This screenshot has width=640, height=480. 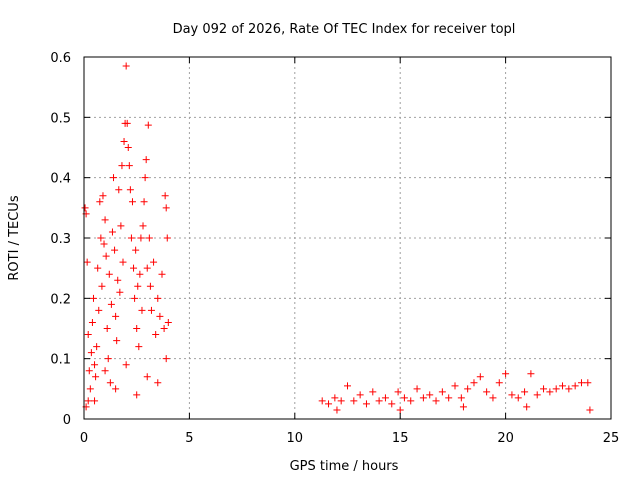 I want to click on x-axis-label: GPS time / hours, so click(x=344, y=466).